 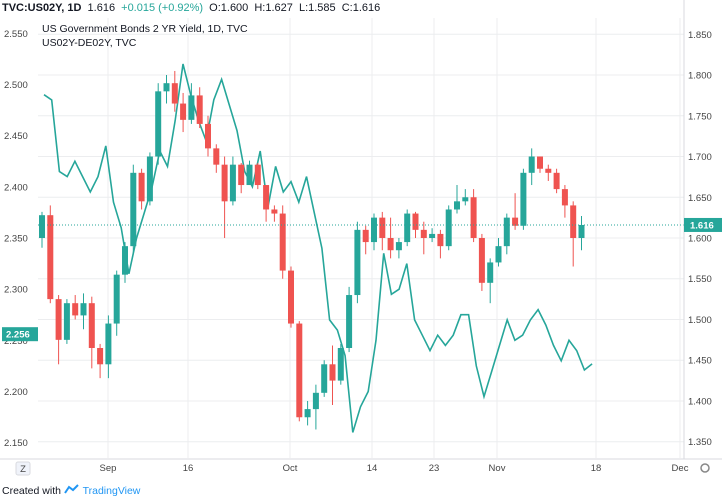 What do you see at coordinates (16, 85) in the screenshot?
I see `left-tick-label: 2.500` at bounding box center [16, 85].